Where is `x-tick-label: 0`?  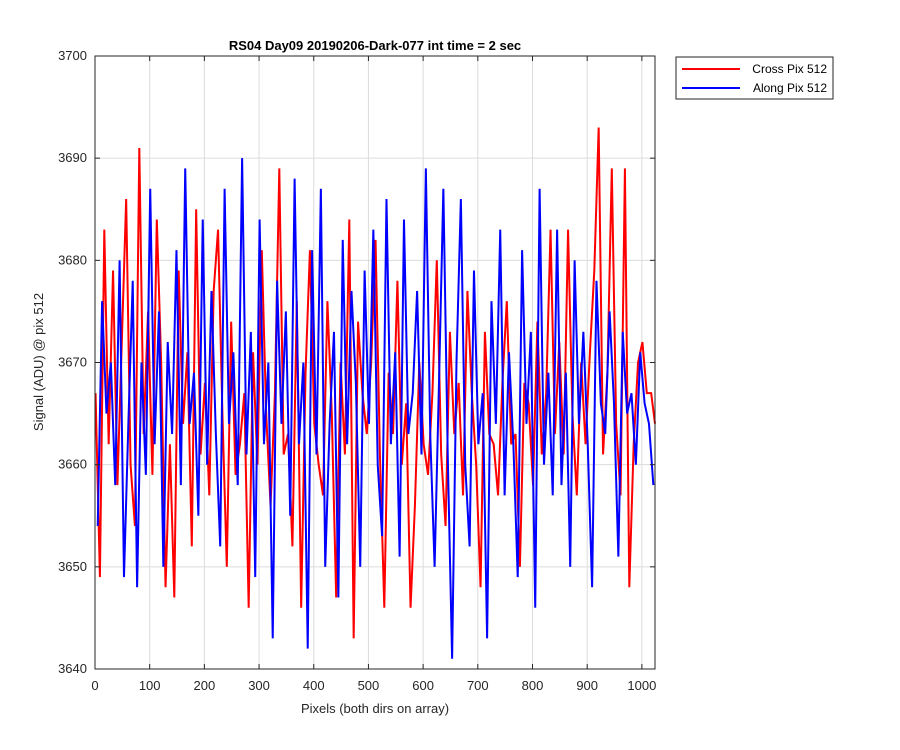
x-tick-label: 0 is located at coordinates (94, 685).